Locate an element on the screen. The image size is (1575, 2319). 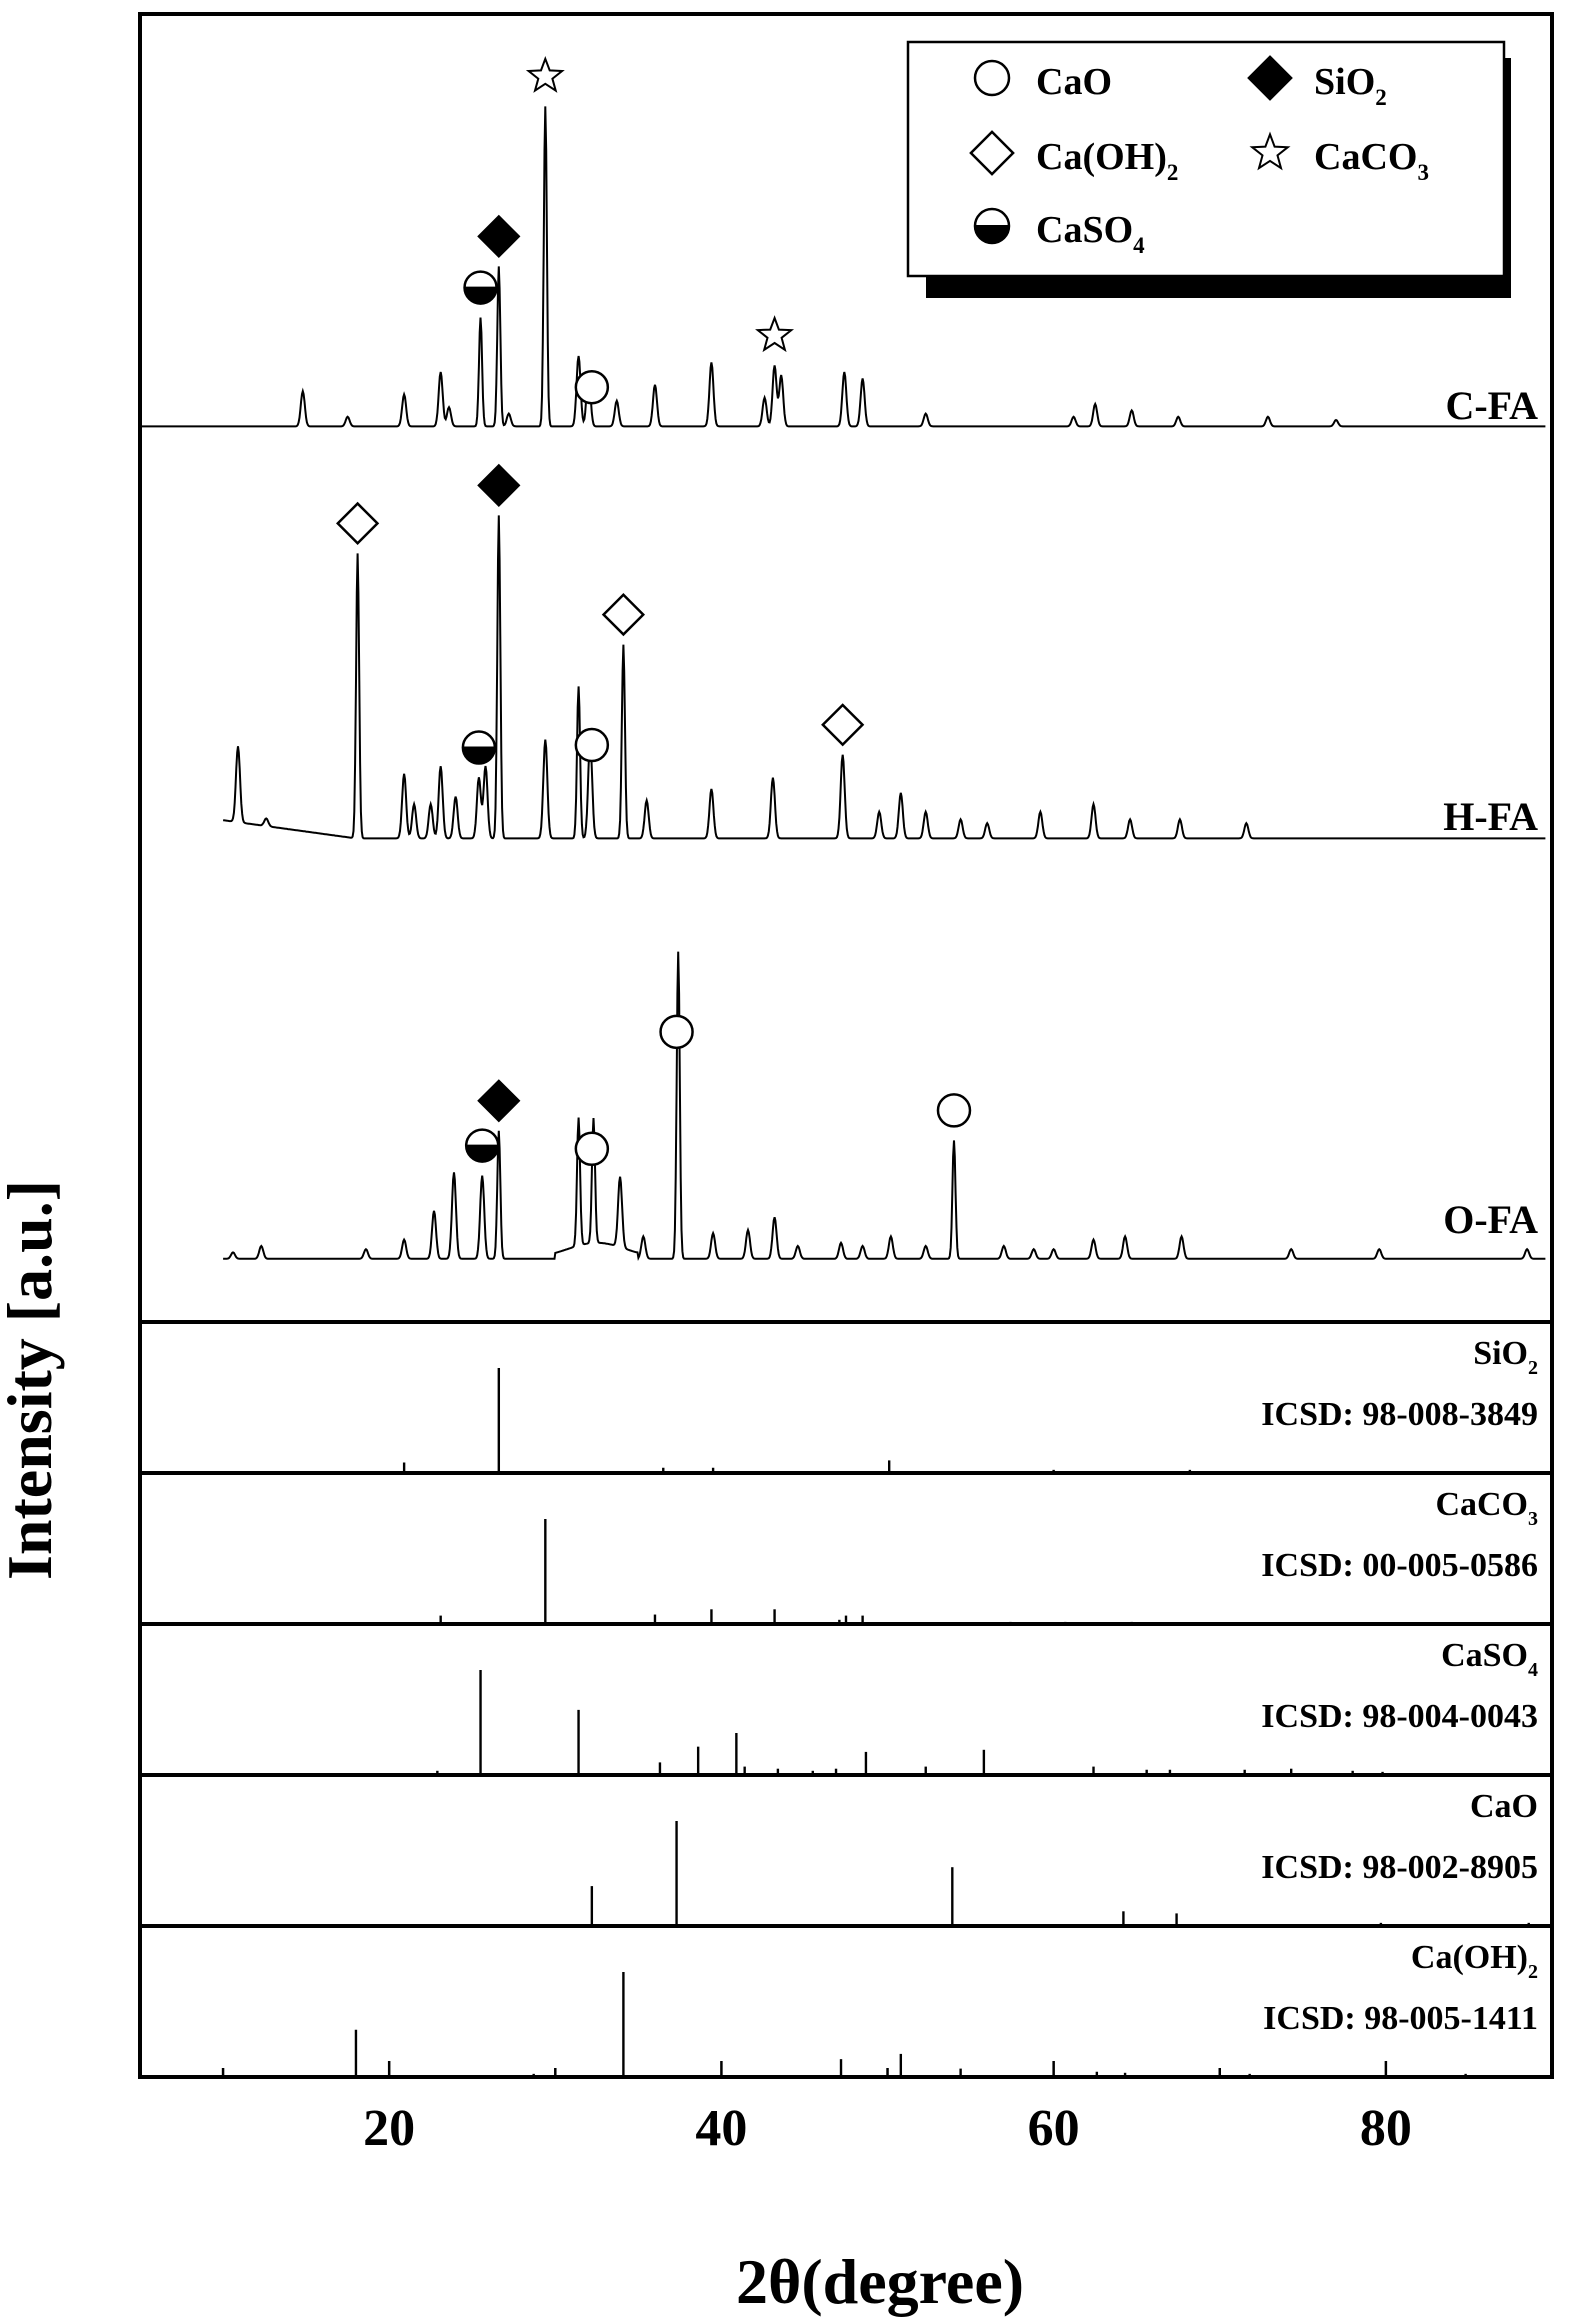
series-labels: C-FA H-FA O-FA is located at coordinates (1490, 812).